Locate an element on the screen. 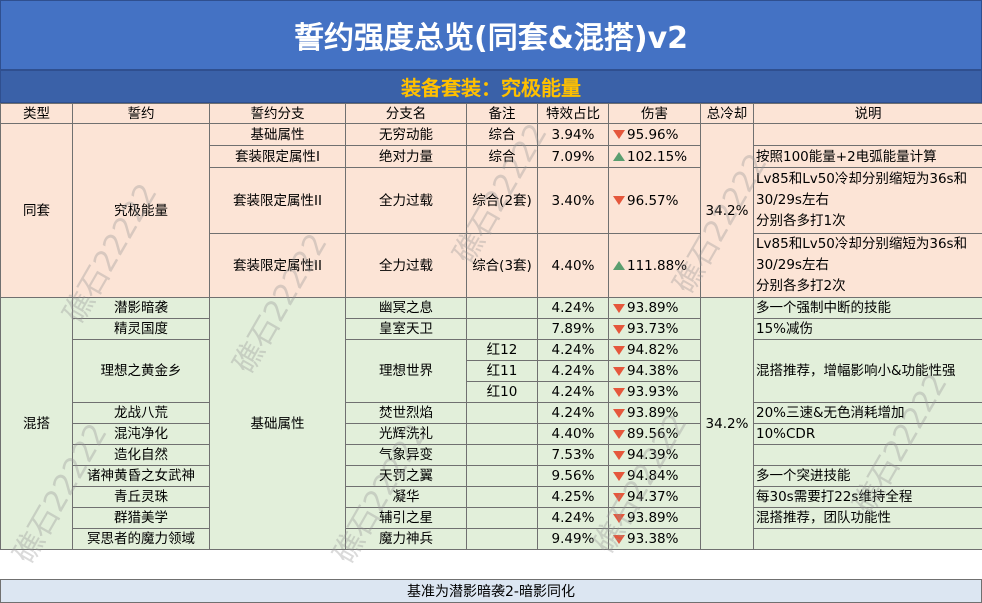 The image size is (982, 603). type-cell: 混搭 is located at coordinates (36, 423).